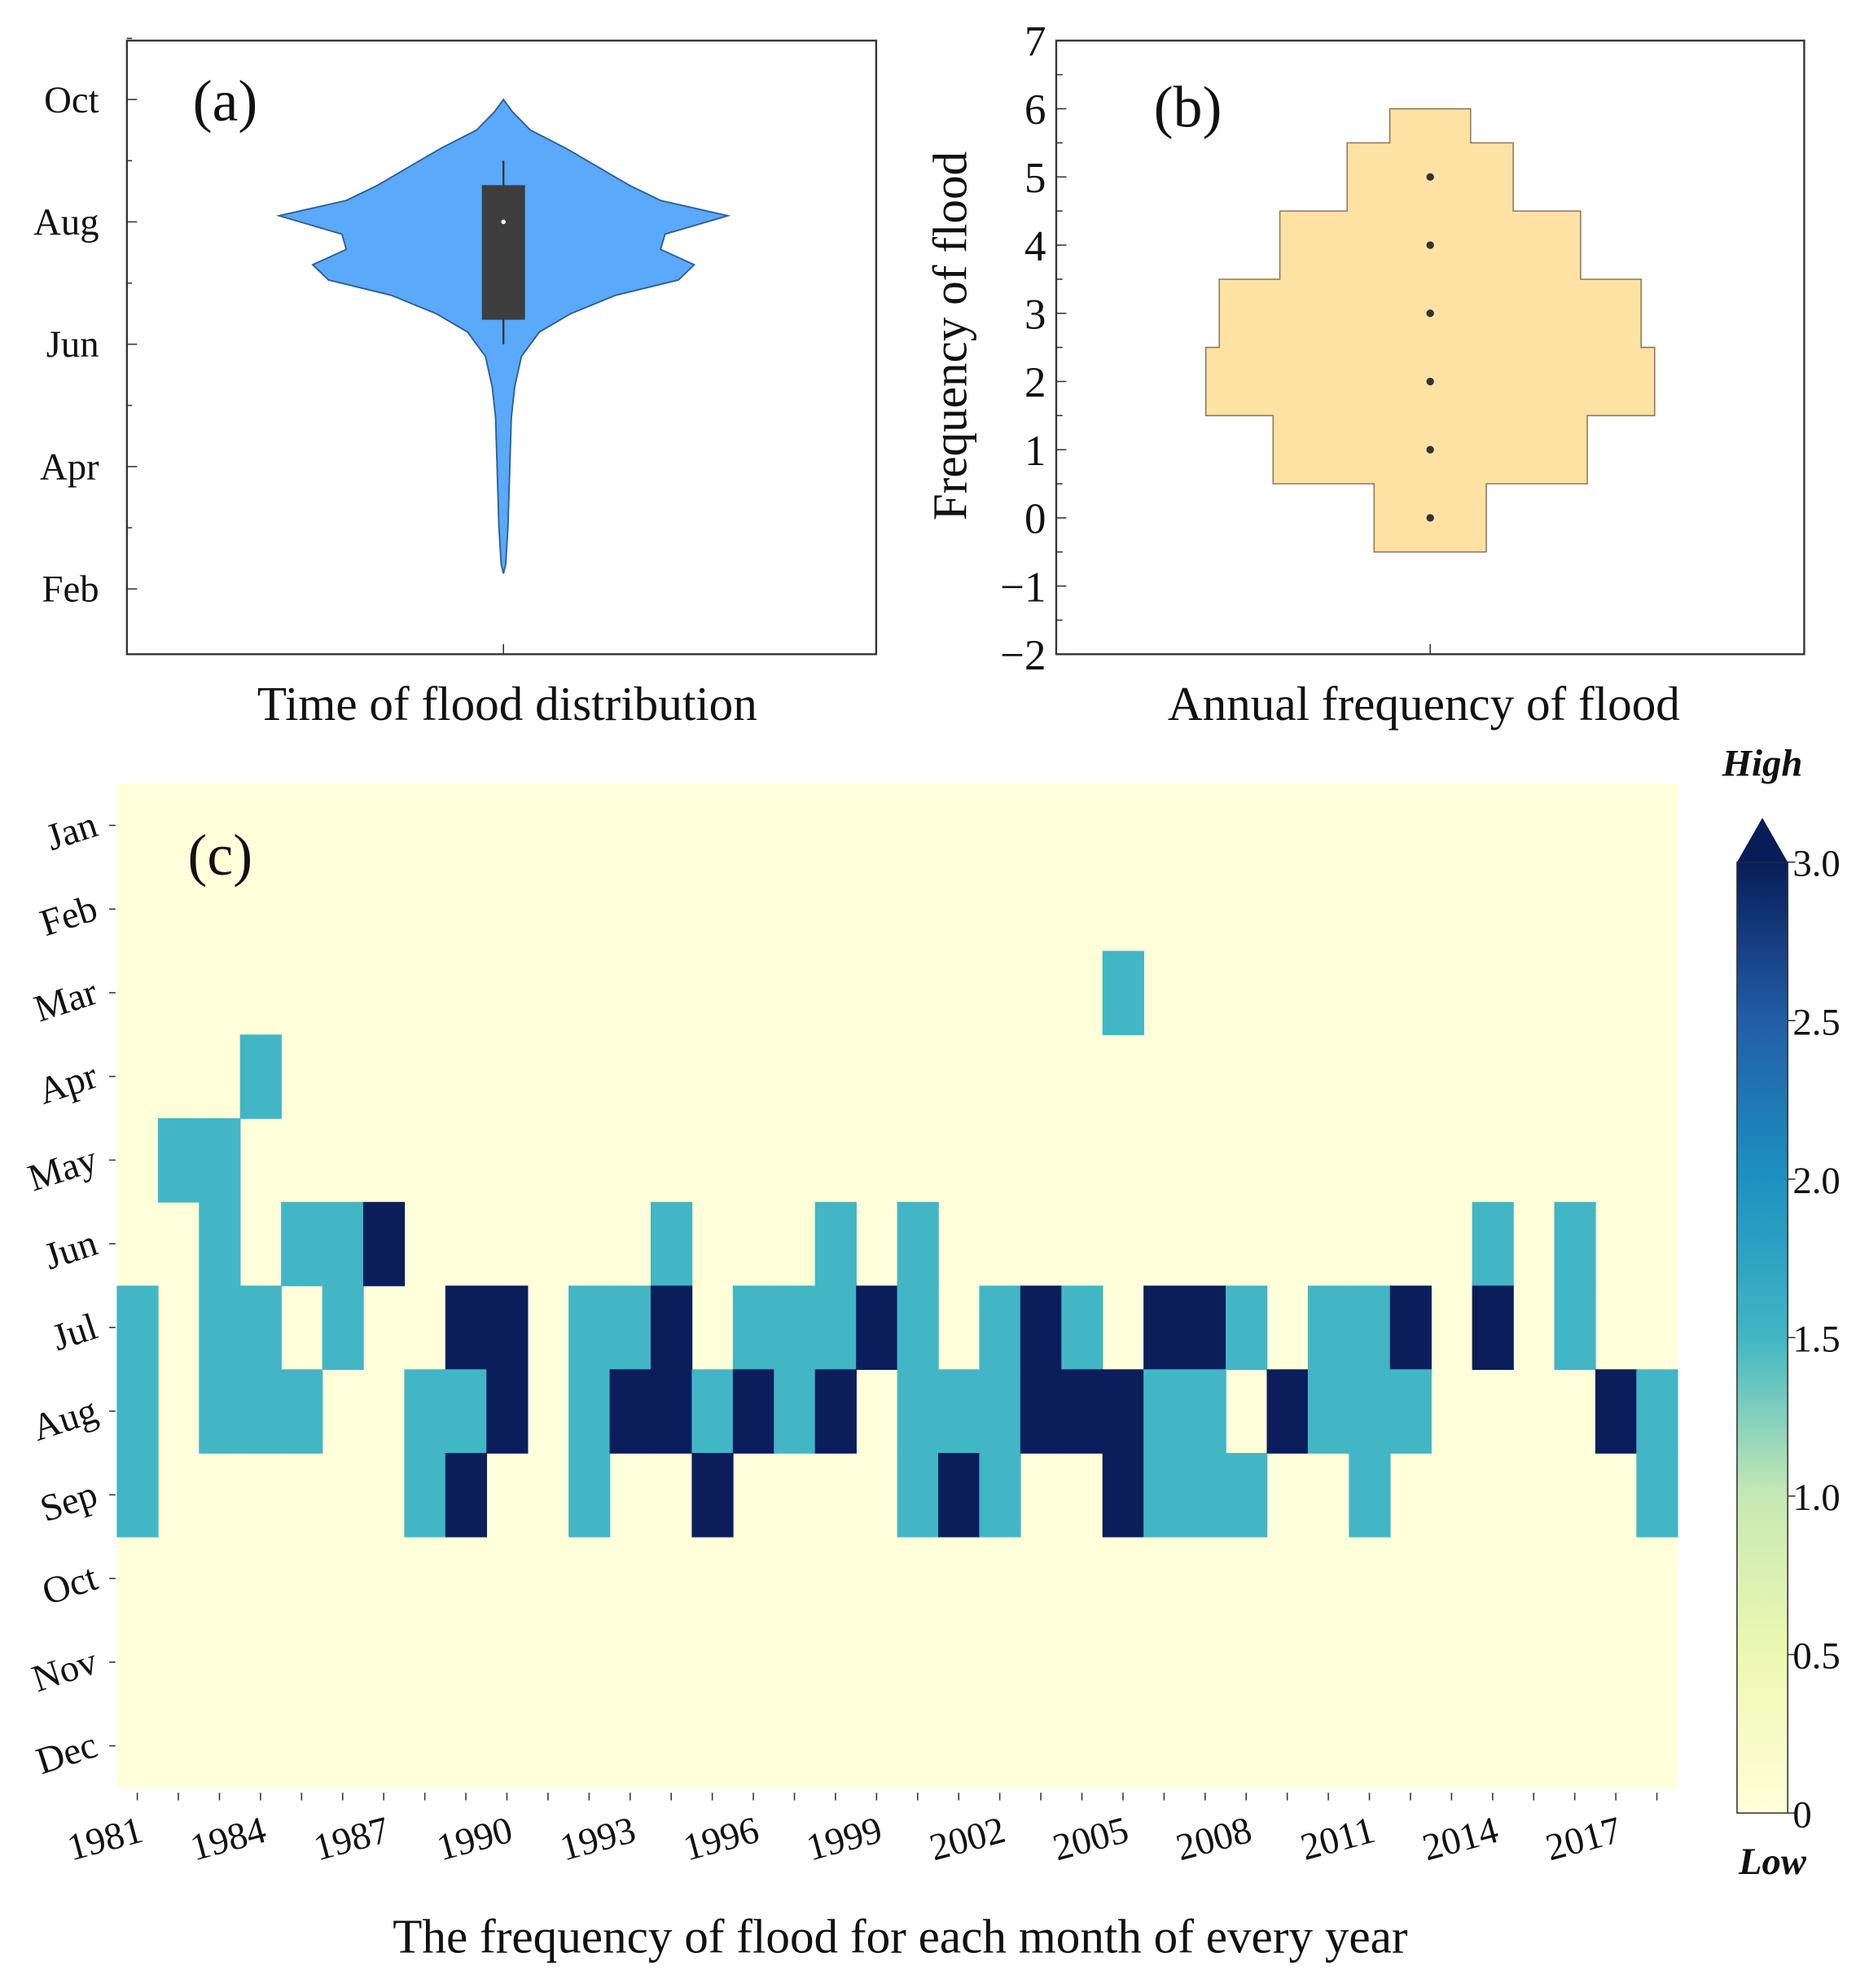  Describe the element at coordinates (1816, 1022) in the screenshot. I see `colorbar-tick-label: 2.5` at that location.